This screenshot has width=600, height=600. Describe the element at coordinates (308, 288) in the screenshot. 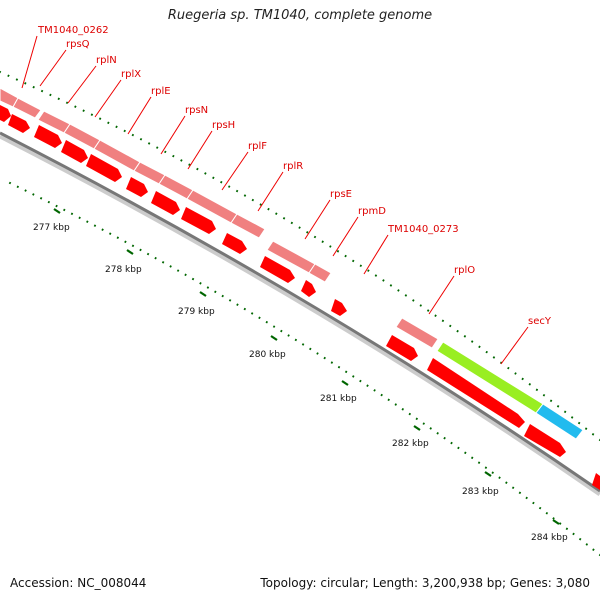

I see `cds-arrow-rpmd` at that location.